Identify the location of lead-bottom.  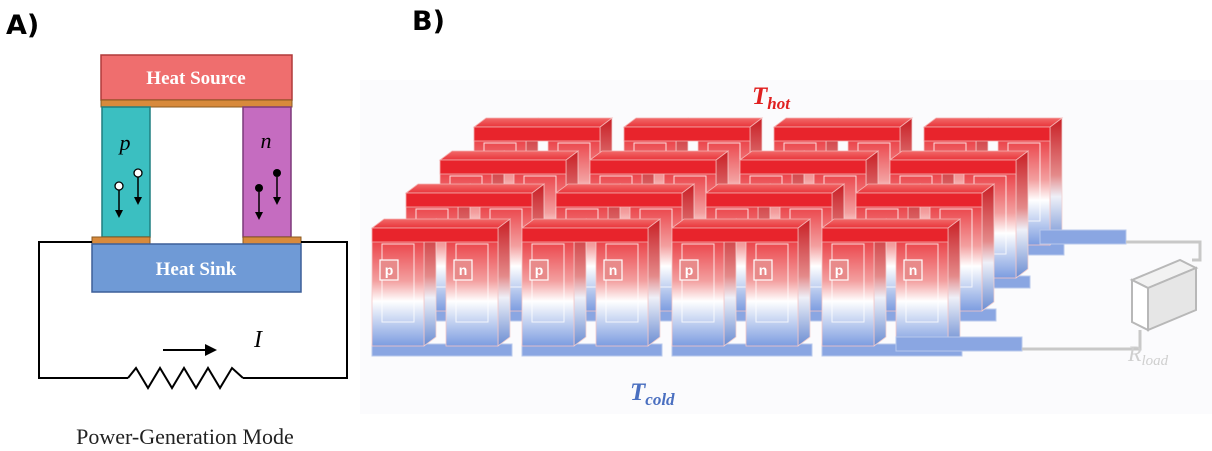
(959, 344).